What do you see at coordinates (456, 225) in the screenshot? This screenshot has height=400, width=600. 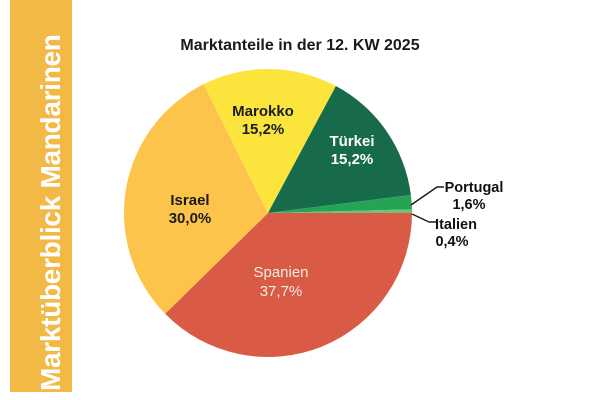 I see `slice-label-italien: Italien` at bounding box center [456, 225].